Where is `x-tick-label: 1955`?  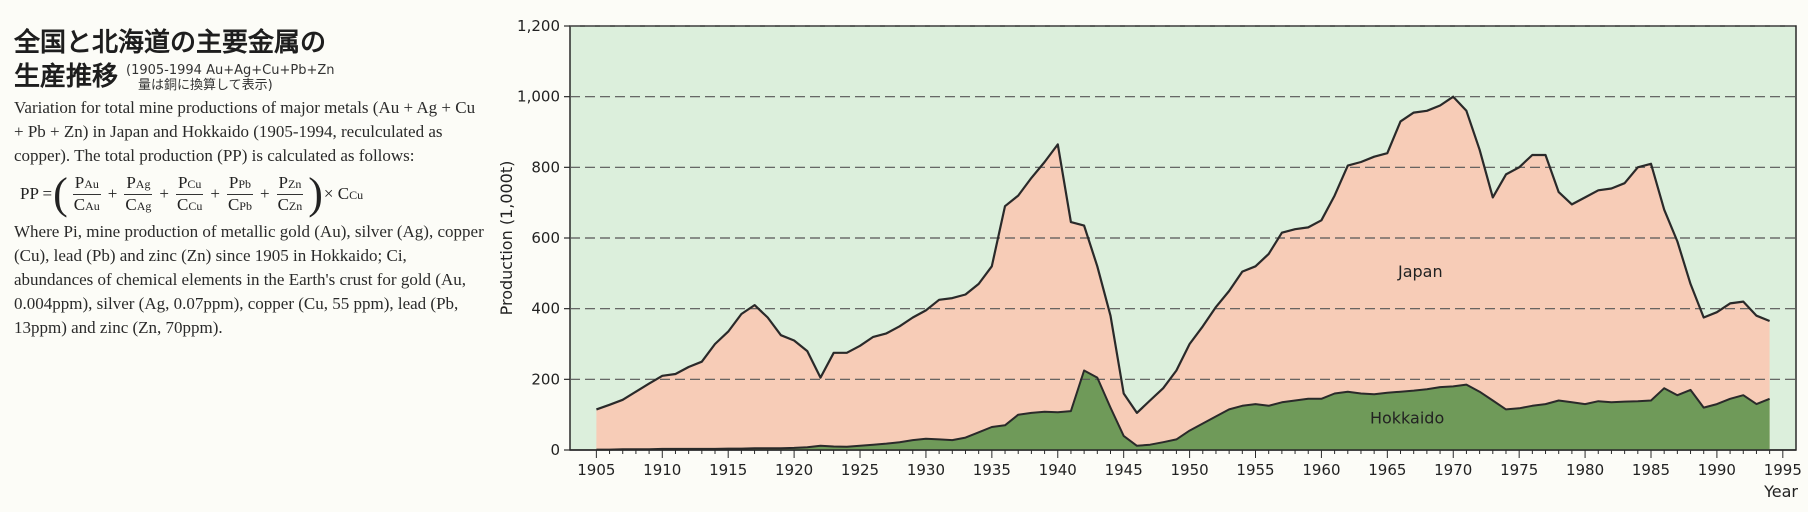
x-tick-label: 1955 is located at coordinates (1255, 470).